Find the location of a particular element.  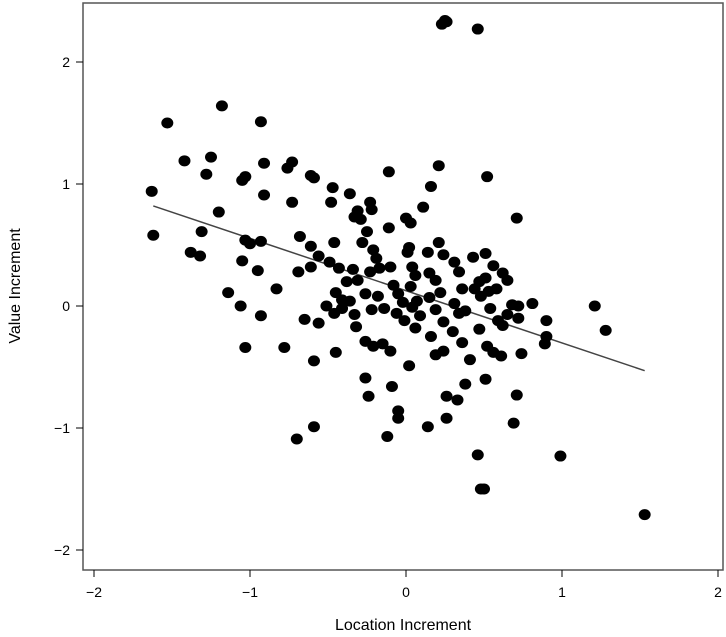

y-tick-label: 0 is located at coordinates (66, 306).